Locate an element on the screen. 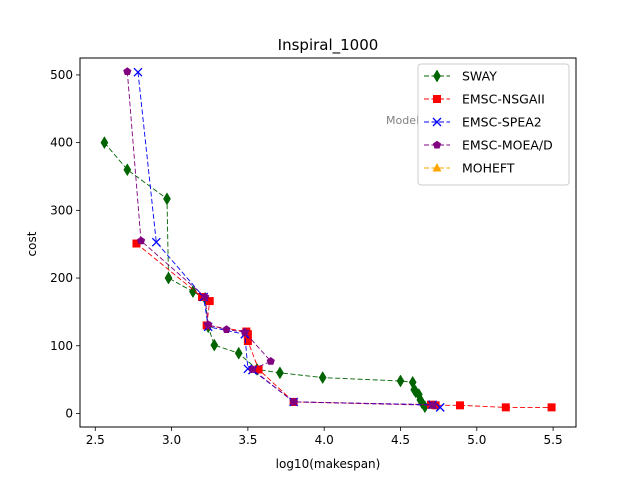 This screenshot has height=480, width=640. x-tick-label: 2.5 is located at coordinates (95, 440).